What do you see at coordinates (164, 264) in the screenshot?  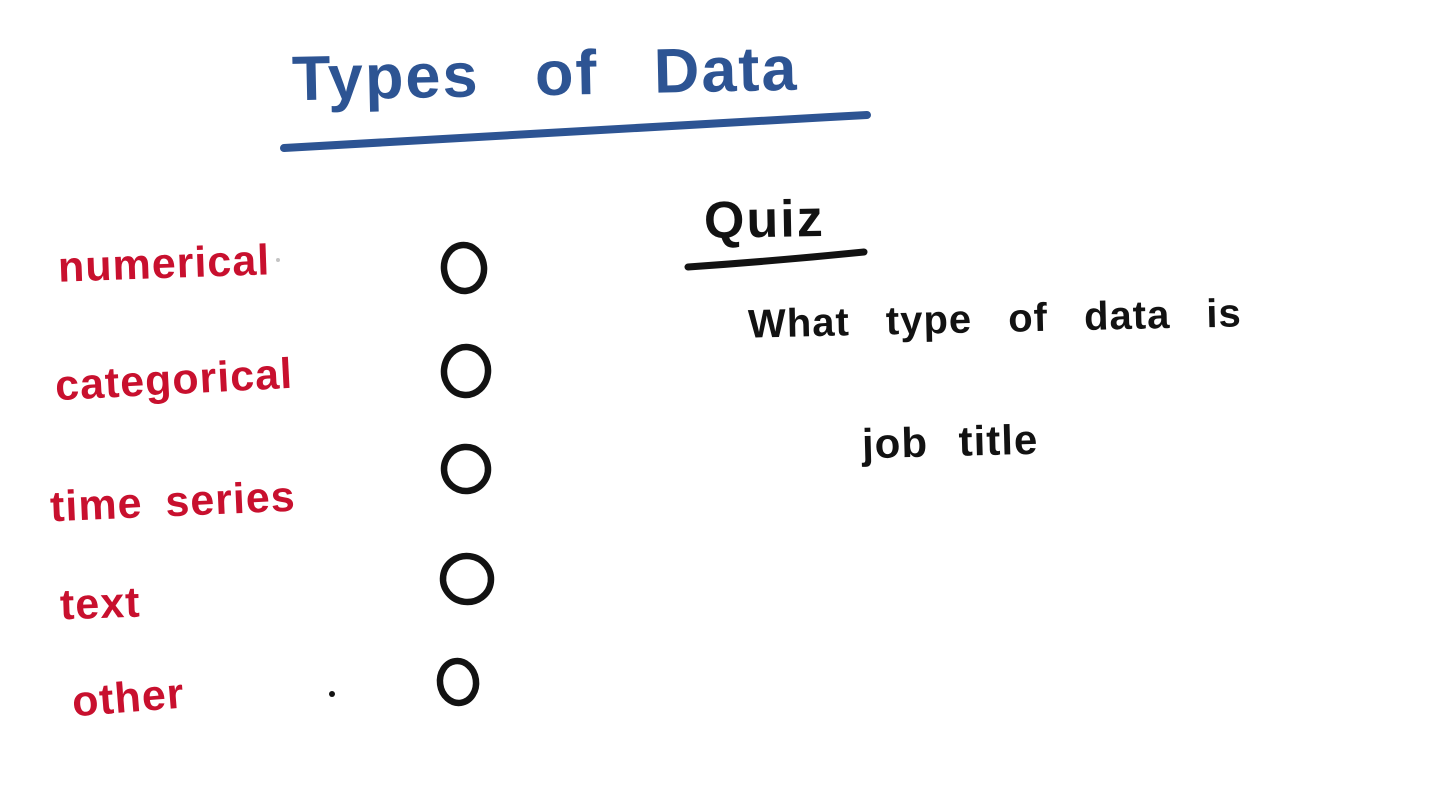 I see `option-label-numerical: numerical` at bounding box center [164, 264].